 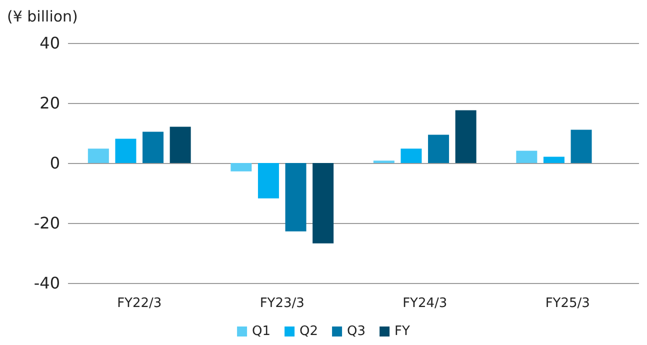 I want to click on x-tick-label: FY22/3, so click(x=139, y=303).